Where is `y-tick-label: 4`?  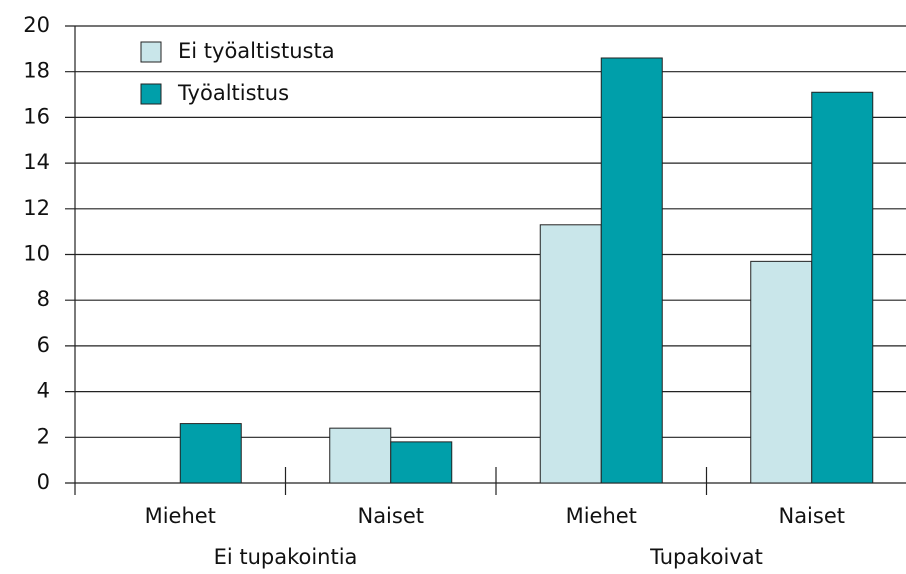
y-tick-label: 4 is located at coordinates (43, 391).